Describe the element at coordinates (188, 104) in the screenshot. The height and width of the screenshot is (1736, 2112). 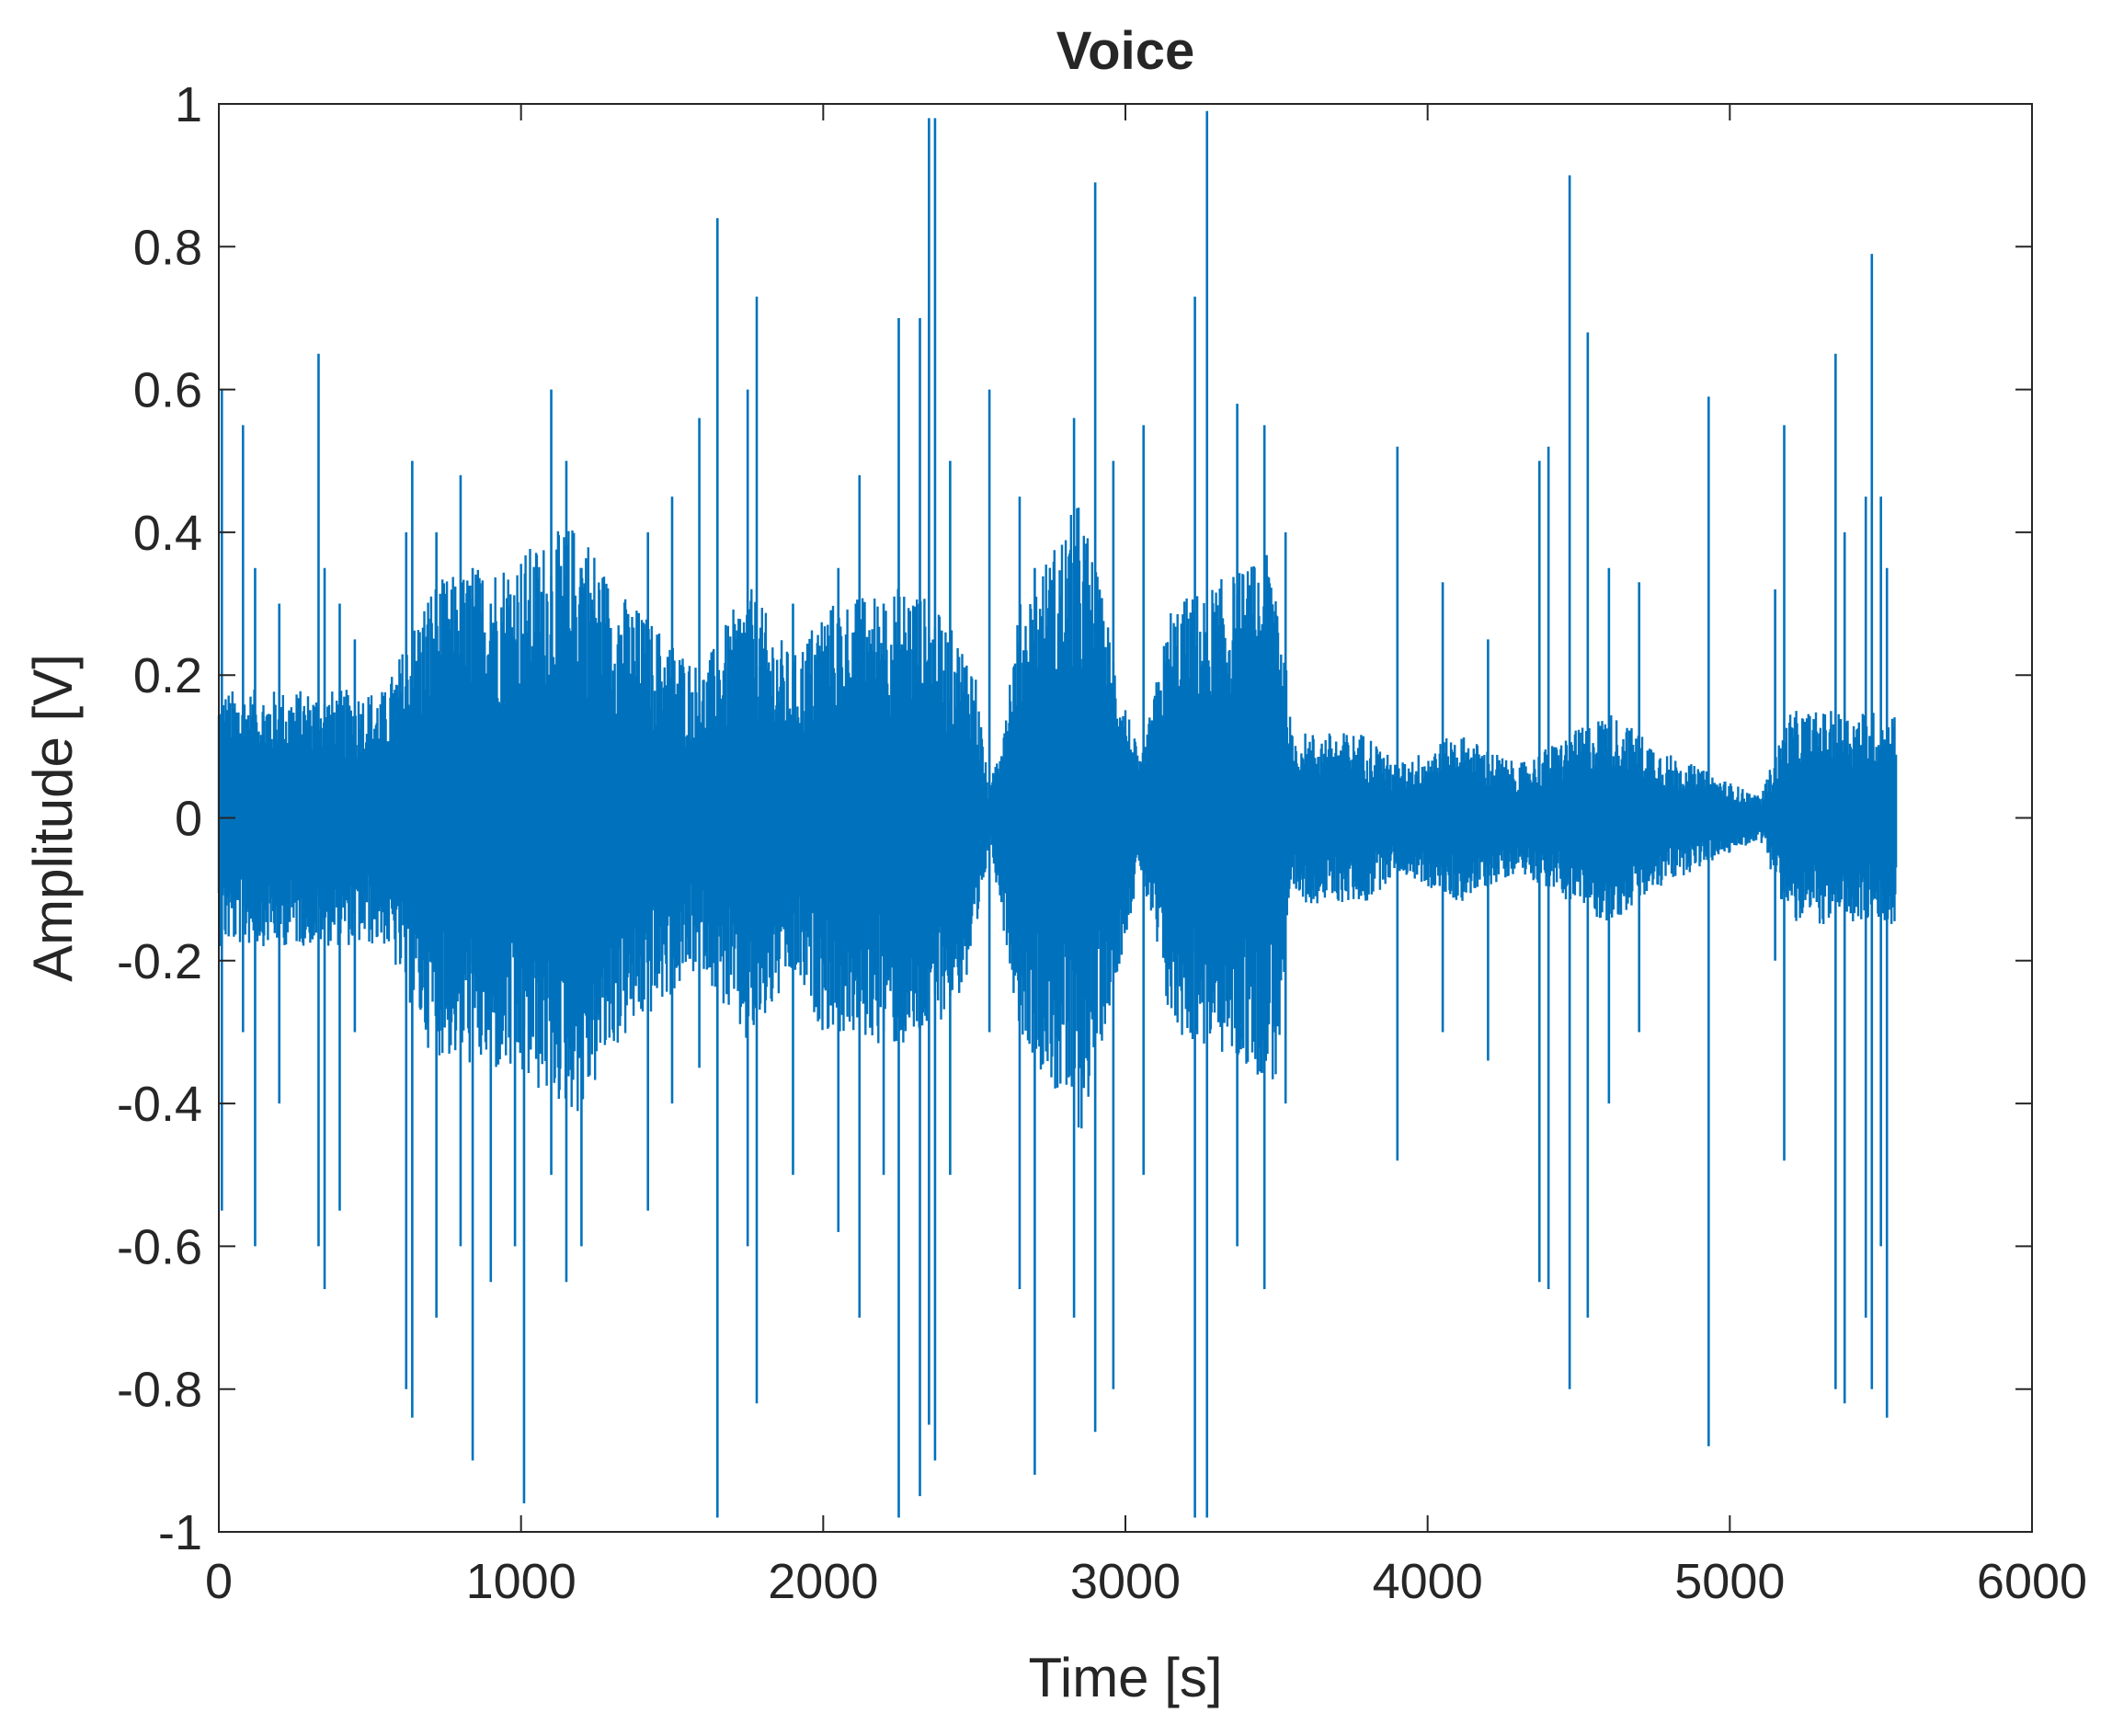
I see `y-tick-label: 1` at that location.